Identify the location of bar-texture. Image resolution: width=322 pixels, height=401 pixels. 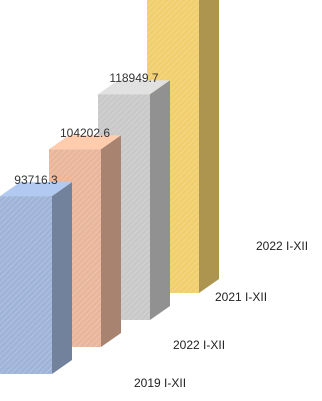
(26, 285).